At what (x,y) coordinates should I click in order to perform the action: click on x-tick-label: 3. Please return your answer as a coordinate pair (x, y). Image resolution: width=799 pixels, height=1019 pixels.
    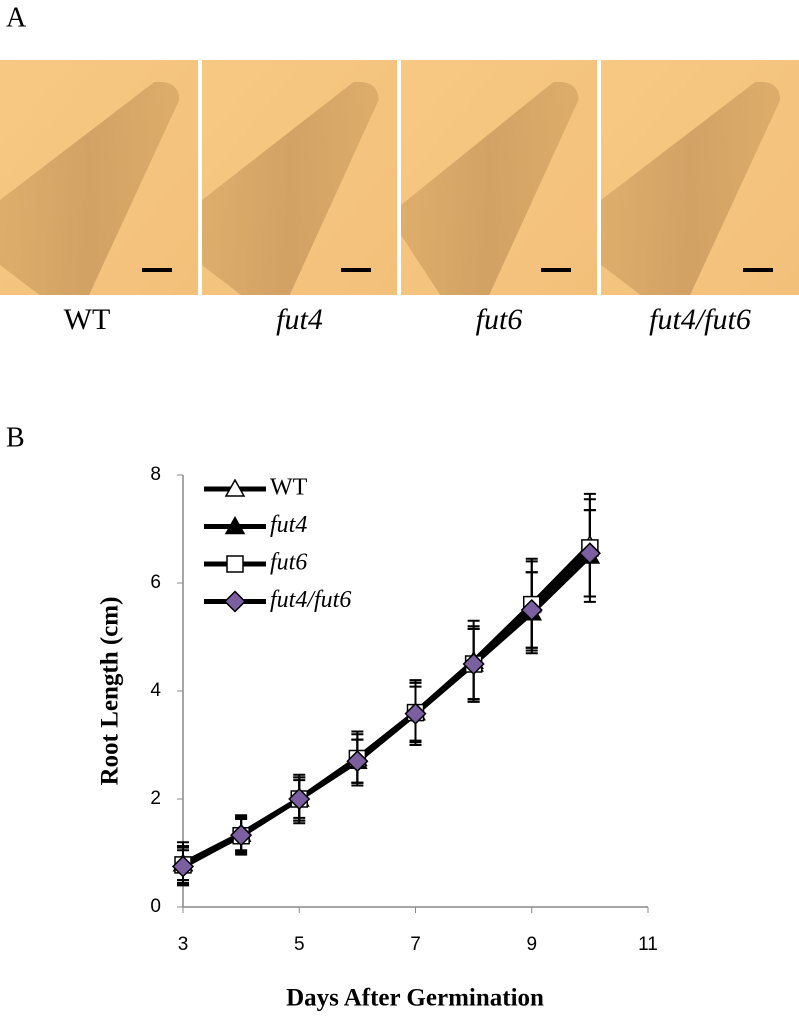
    Looking at the image, I should click on (183, 944).